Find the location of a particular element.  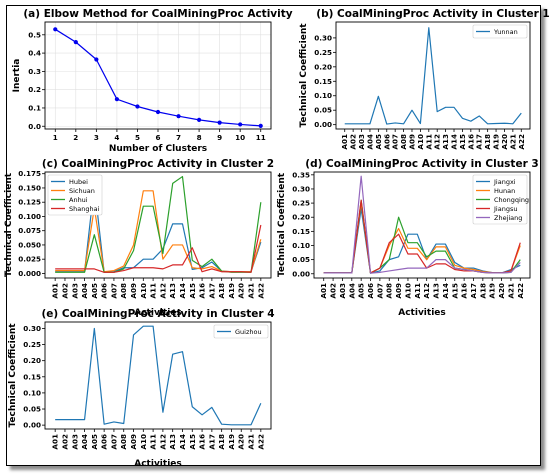

x-tick-label: 4 is located at coordinates (116, 137).